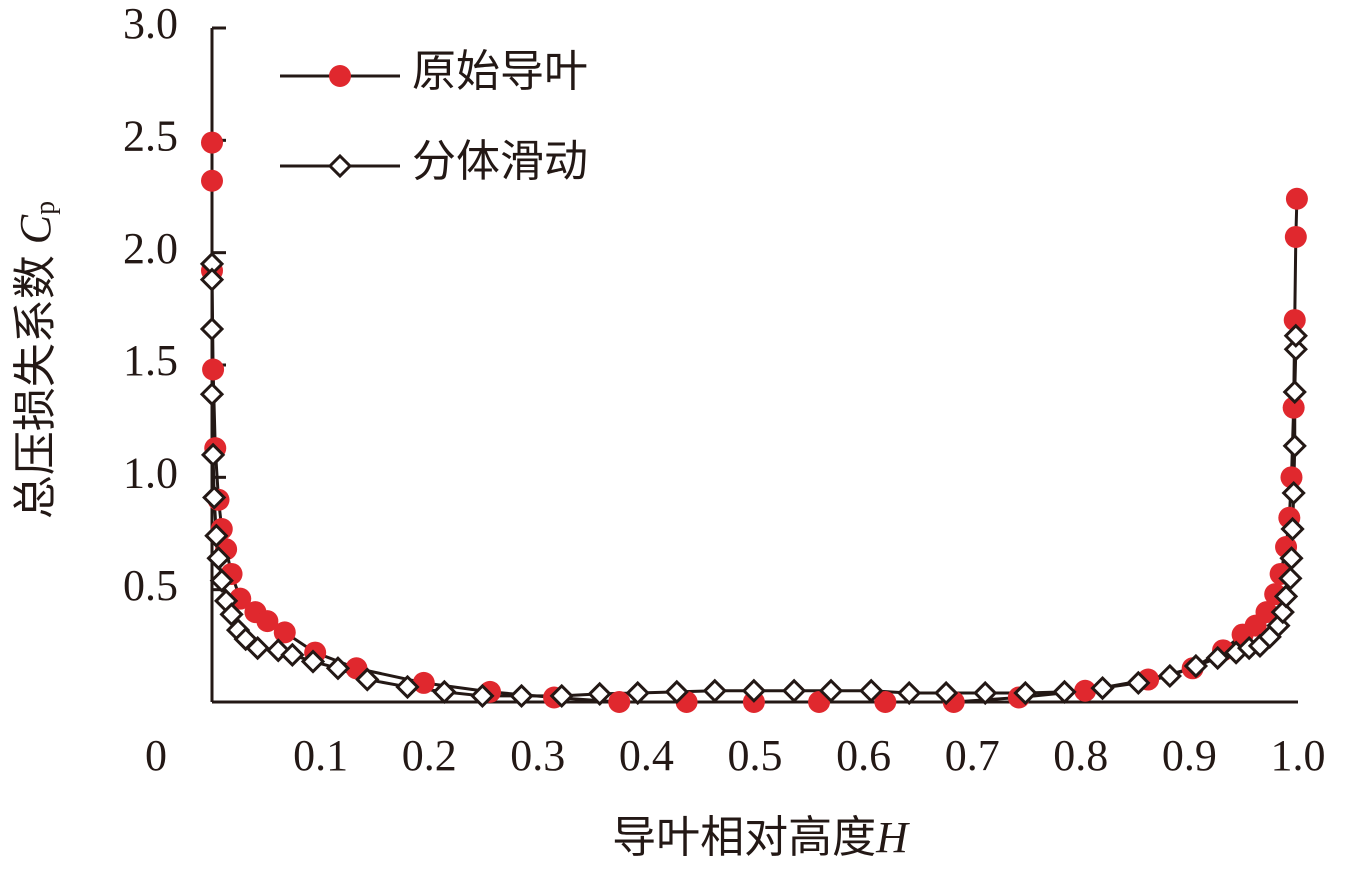  What do you see at coordinates (150, 135) in the screenshot?
I see `y-tick-label: 2.5` at bounding box center [150, 135].